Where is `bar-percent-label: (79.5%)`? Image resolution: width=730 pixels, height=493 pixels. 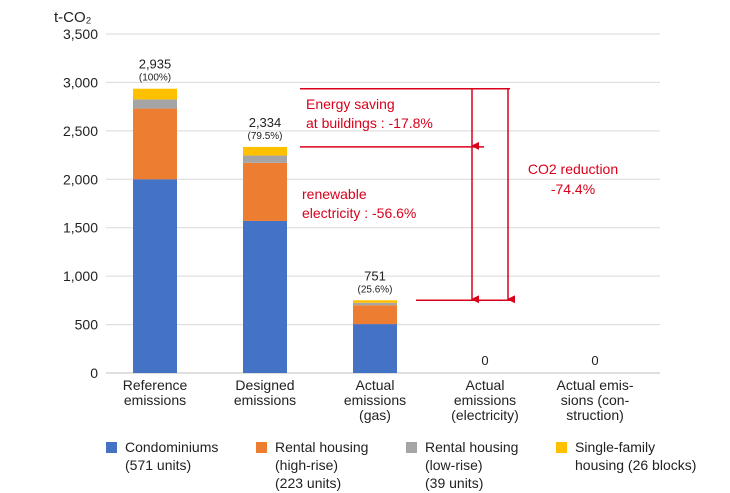 bar-percent-label: (79.5%) is located at coordinates (264, 136).